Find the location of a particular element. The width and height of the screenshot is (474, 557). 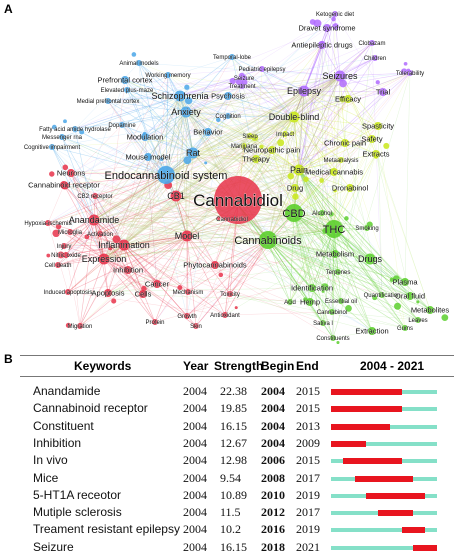

network-node-label: Inflammation is located at coordinates (124, 245).